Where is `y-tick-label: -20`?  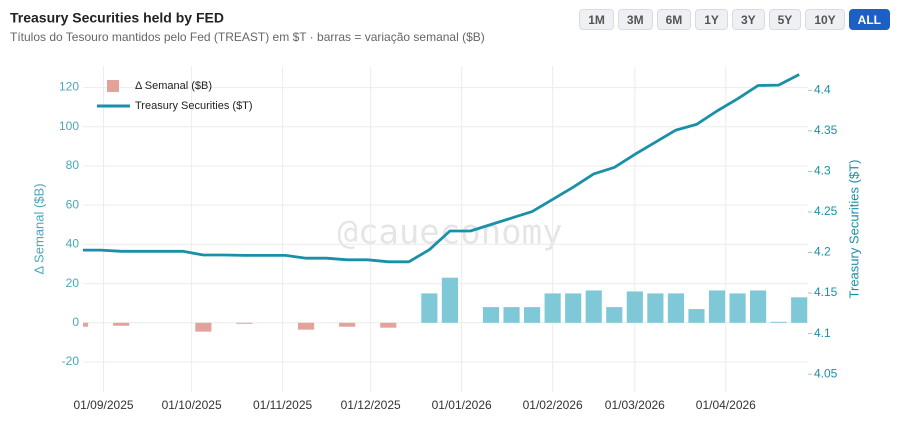
y-tick-label: -20 is located at coordinates (71, 361).